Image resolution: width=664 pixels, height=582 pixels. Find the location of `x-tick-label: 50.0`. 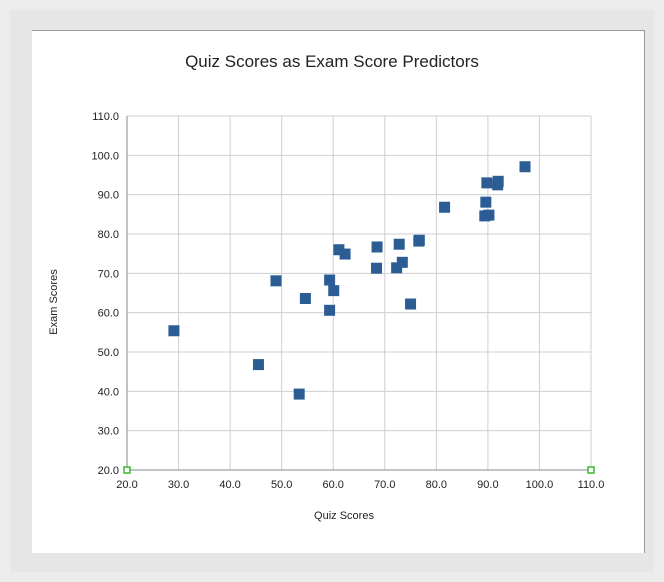

x-tick-label: 50.0 is located at coordinates (281, 485).